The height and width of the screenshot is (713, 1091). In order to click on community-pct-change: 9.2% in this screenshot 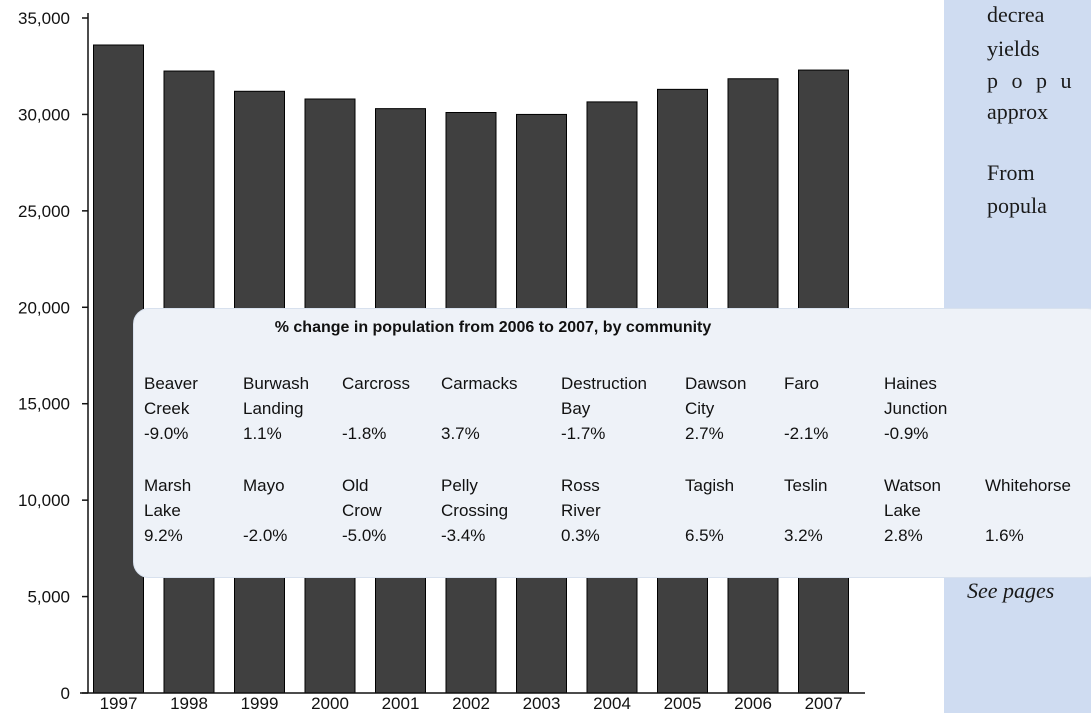, I will do `click(163, 535)`.